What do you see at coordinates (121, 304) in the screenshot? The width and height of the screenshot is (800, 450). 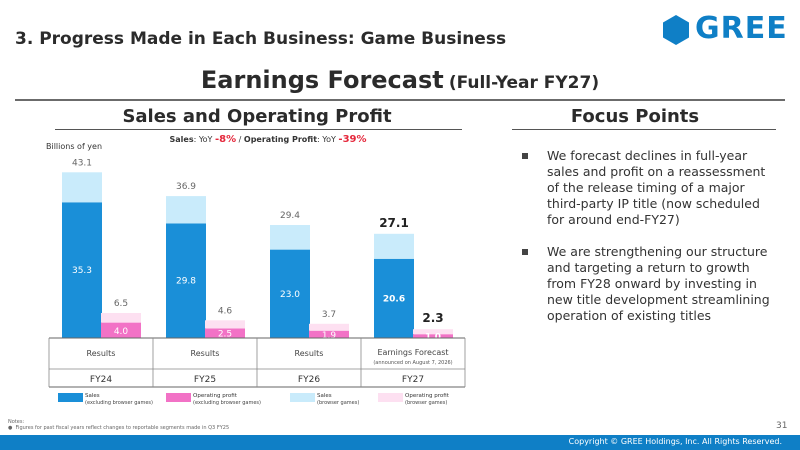 I see `profit-total-label: 6.5` at bounding box center [121, 304].